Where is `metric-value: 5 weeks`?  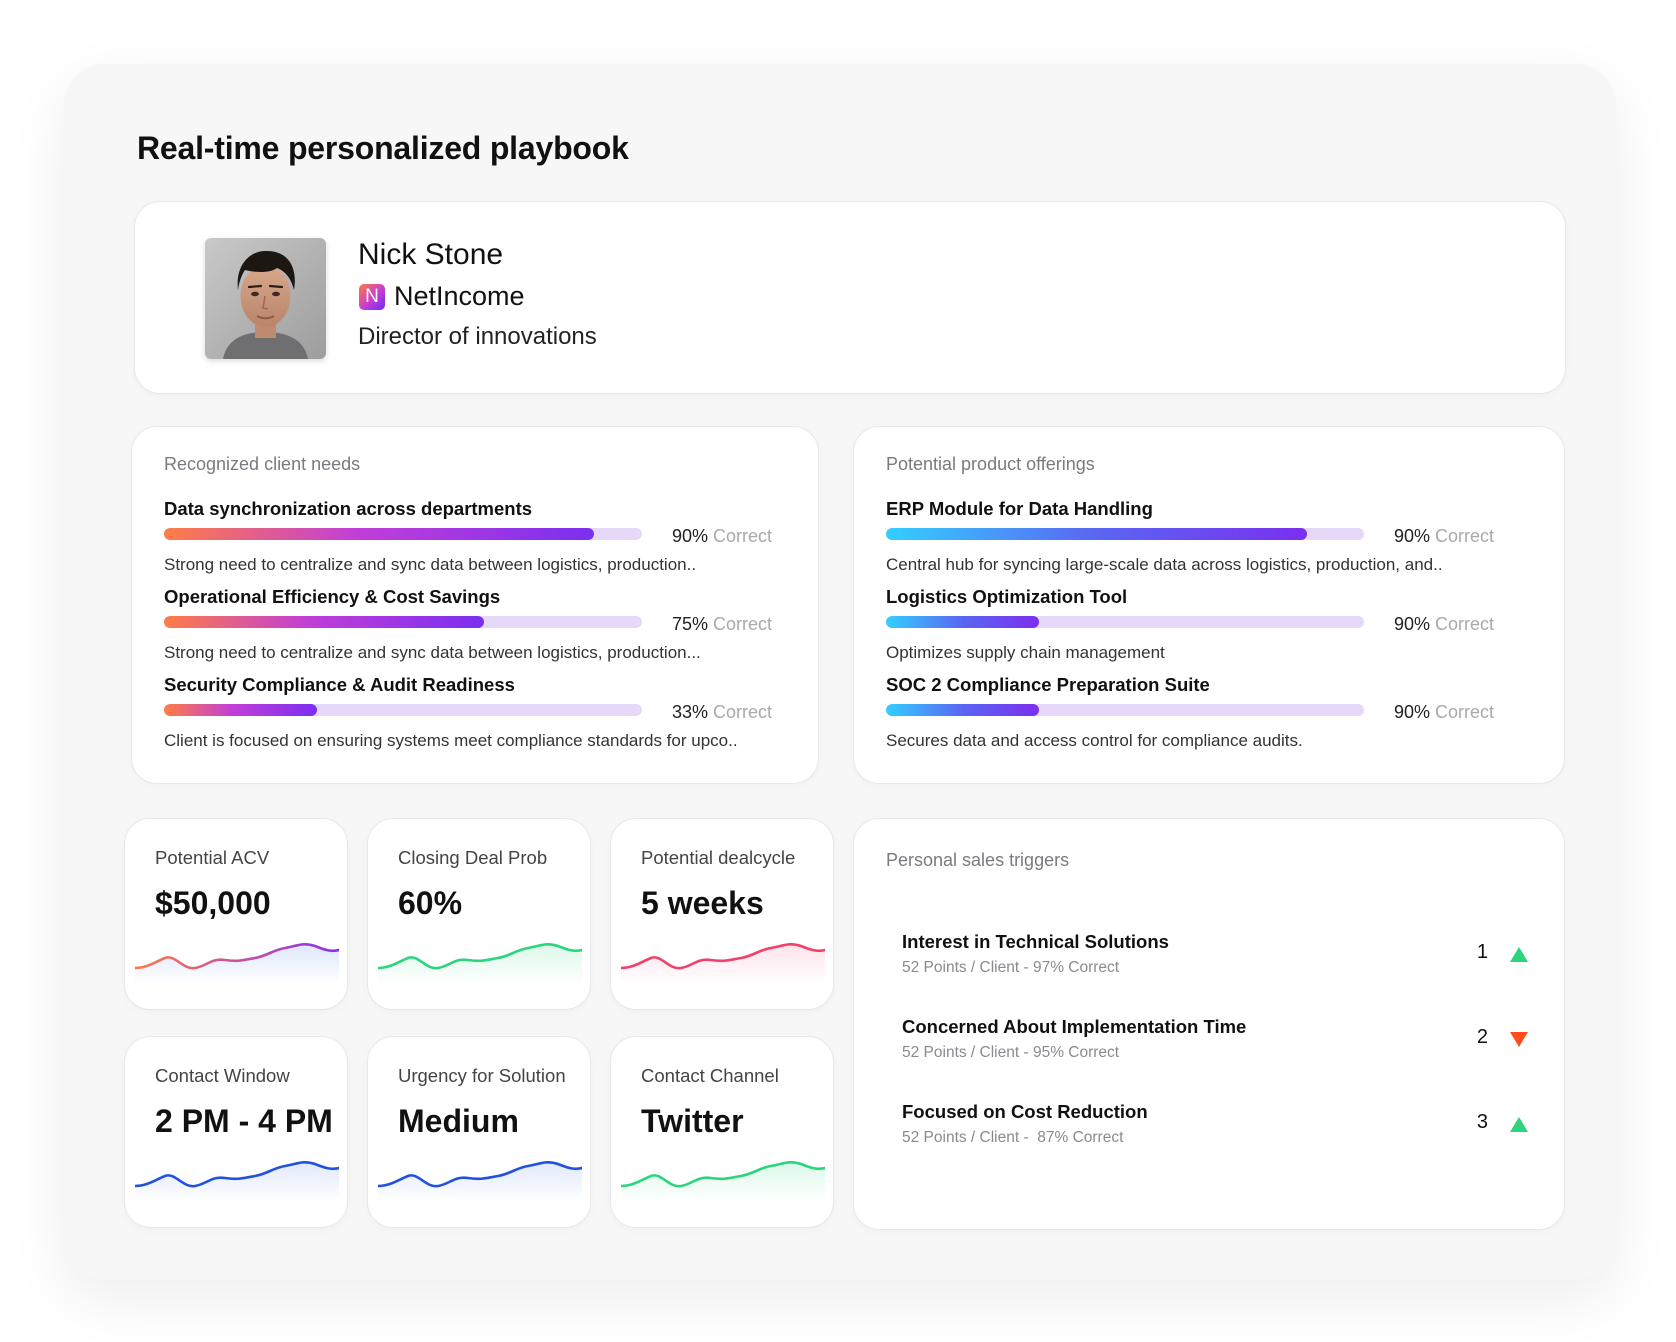 metric-value: 5 weeks is located at coordinates (702, 903).